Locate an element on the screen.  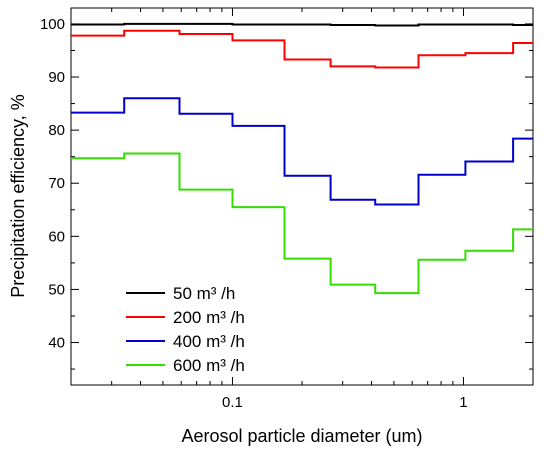
x-axis-title: Aerosol particle diameter (um) is located at coordinates (301, 436).